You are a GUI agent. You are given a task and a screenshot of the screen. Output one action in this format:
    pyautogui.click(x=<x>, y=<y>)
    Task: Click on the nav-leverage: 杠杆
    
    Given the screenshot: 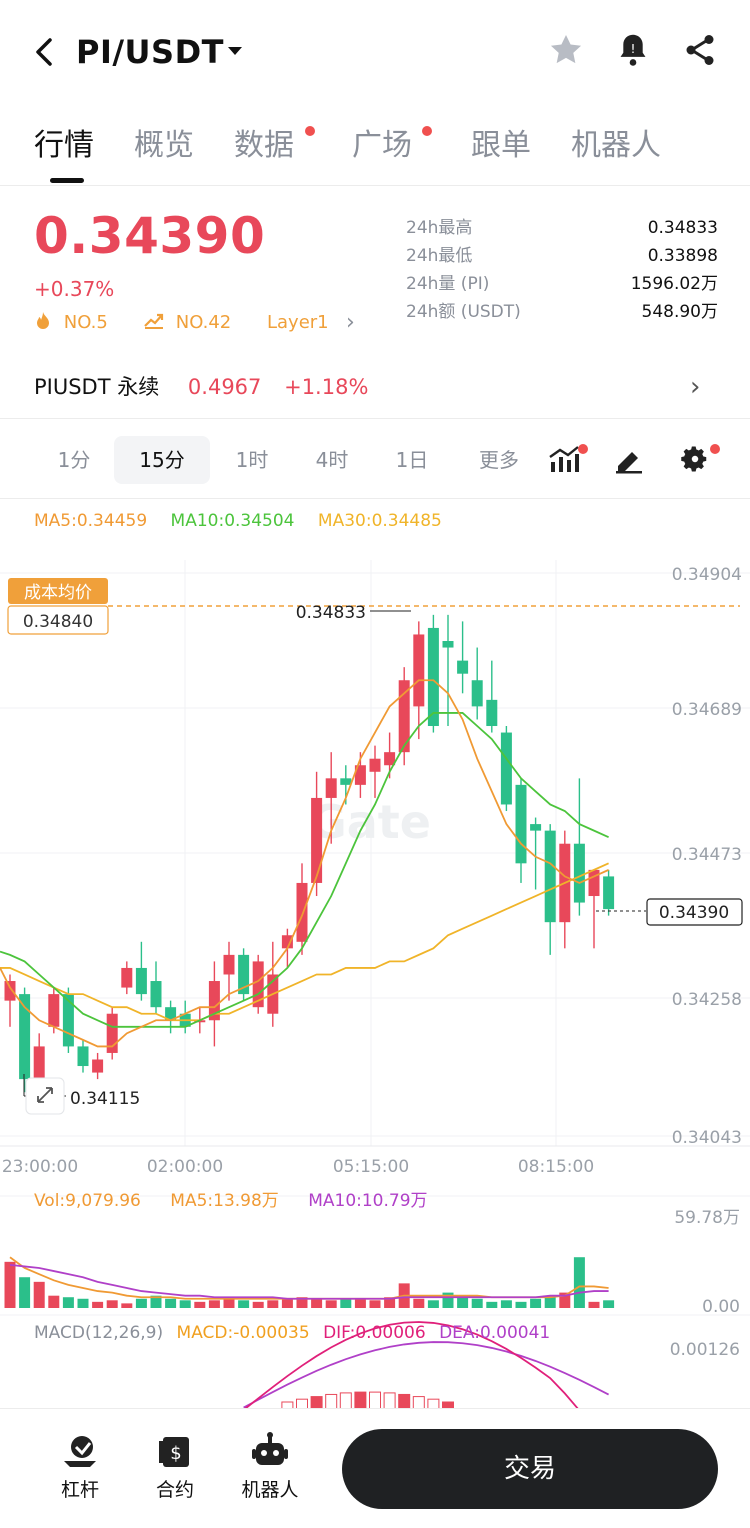 What is the action you would take?
    pyautogui.click(x=80, y=1467)
    